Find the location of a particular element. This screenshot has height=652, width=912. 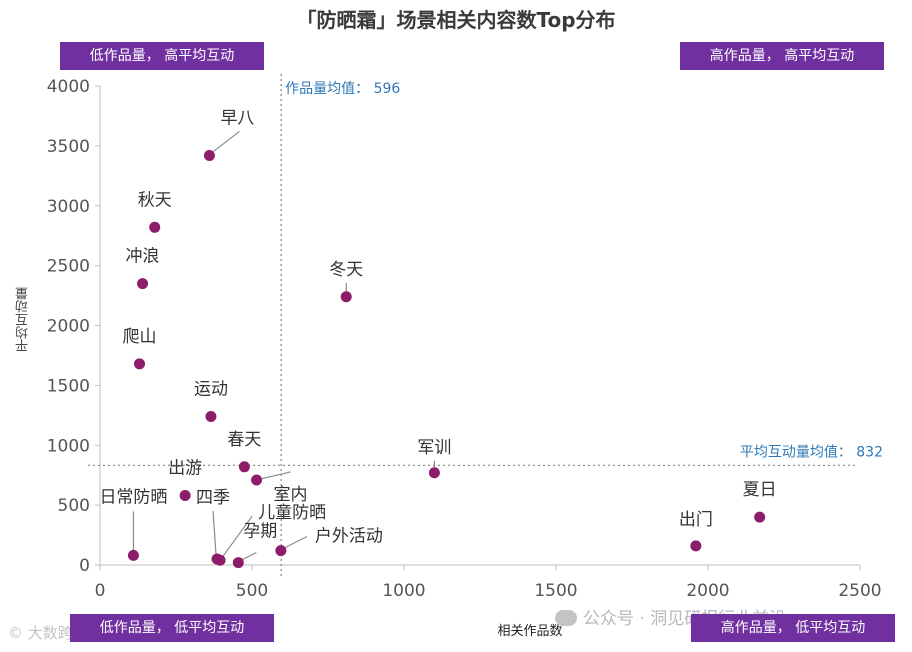

x-tick-label: 2500 is located at coordinates (859, 591).